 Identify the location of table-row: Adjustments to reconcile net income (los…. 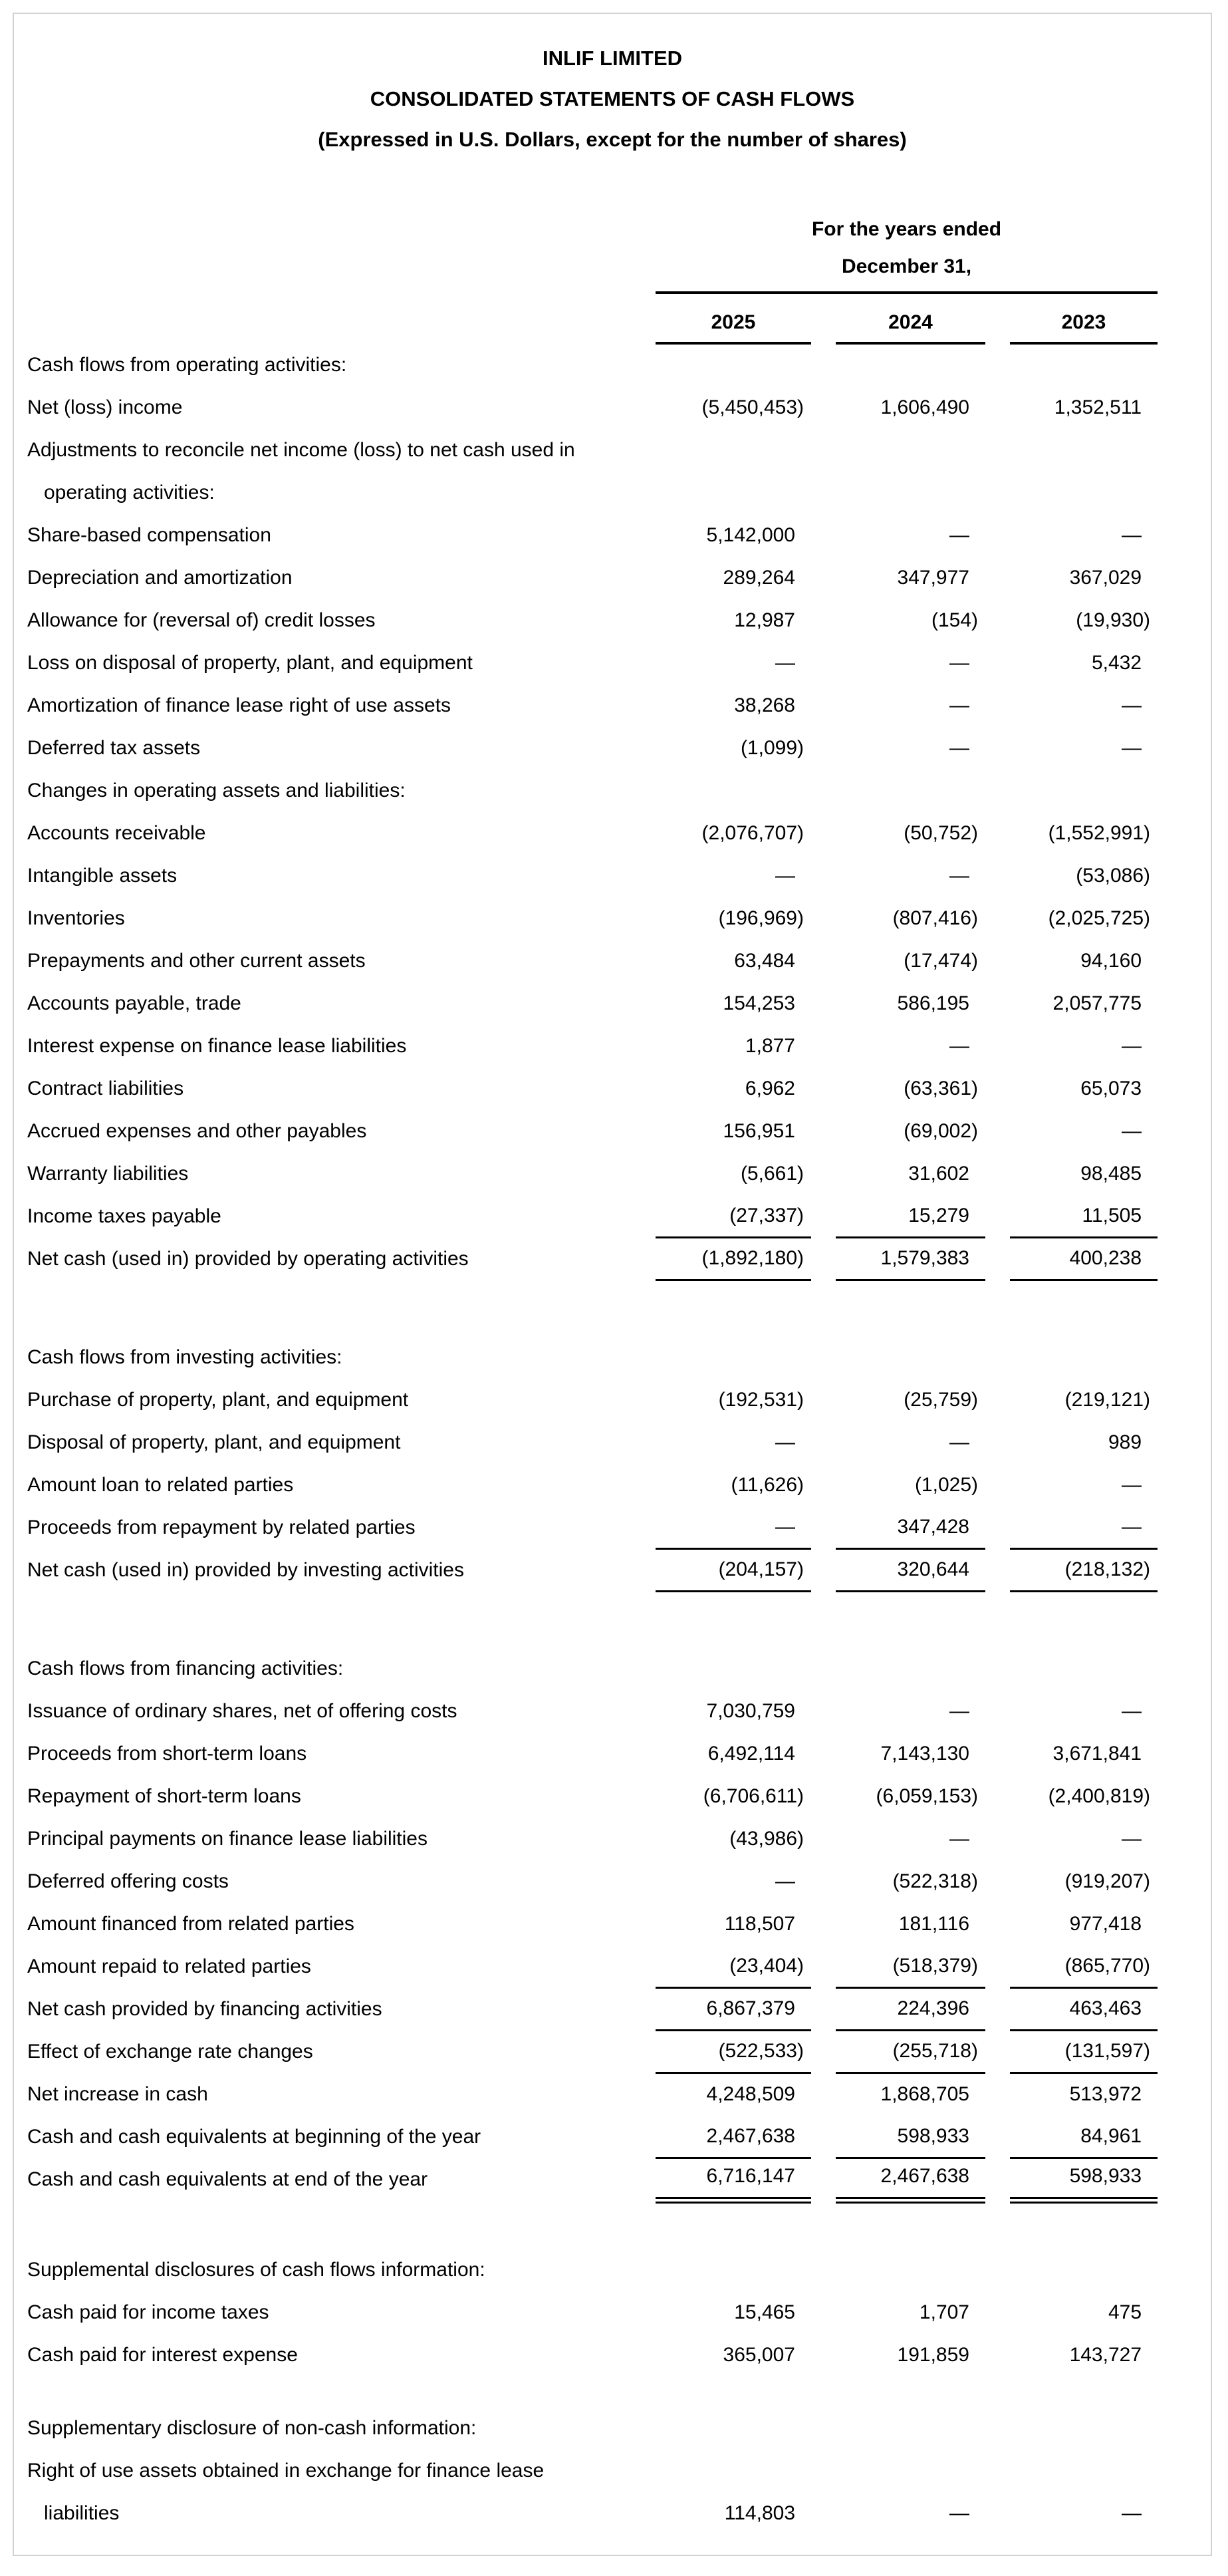
(592, 449).